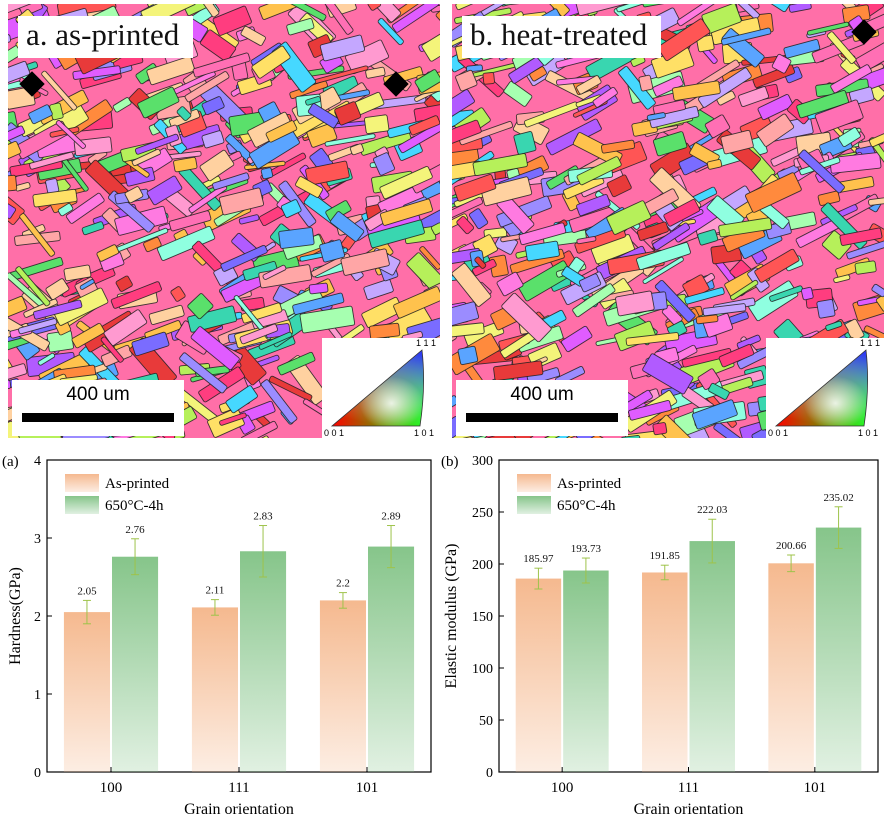 This screenshot has height=823, width=886. What do you see at coordinates (482, 565) in the screenshot?
I see `y-tick-label: 200` at bounding box center [482, 565].